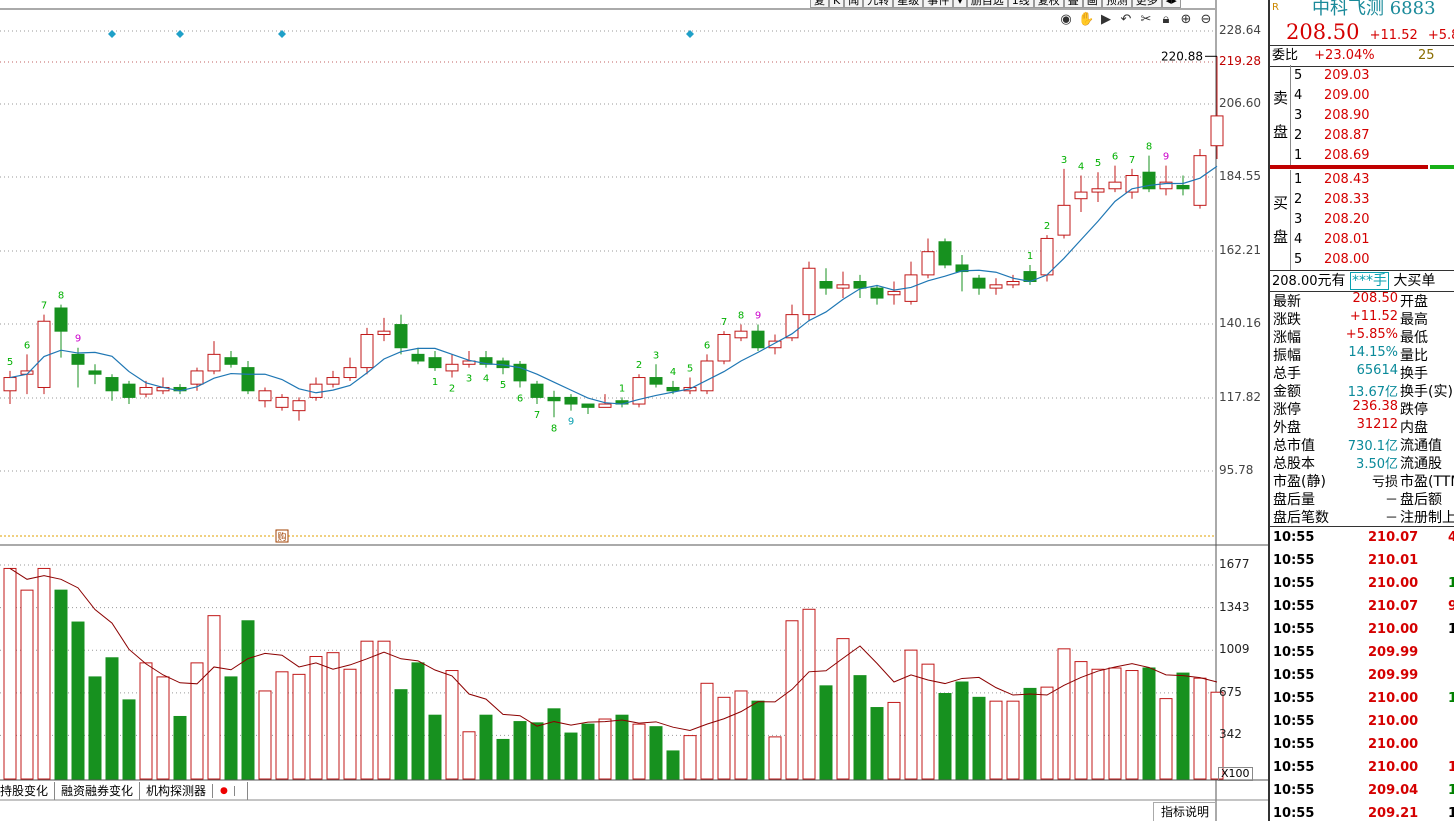 The height and width of the screenshot is (821, 1454). What do you see at coordinates (938, 4) in the screenshot?
I see `top-menu-item: 事件` at bounding box center [938, 4].